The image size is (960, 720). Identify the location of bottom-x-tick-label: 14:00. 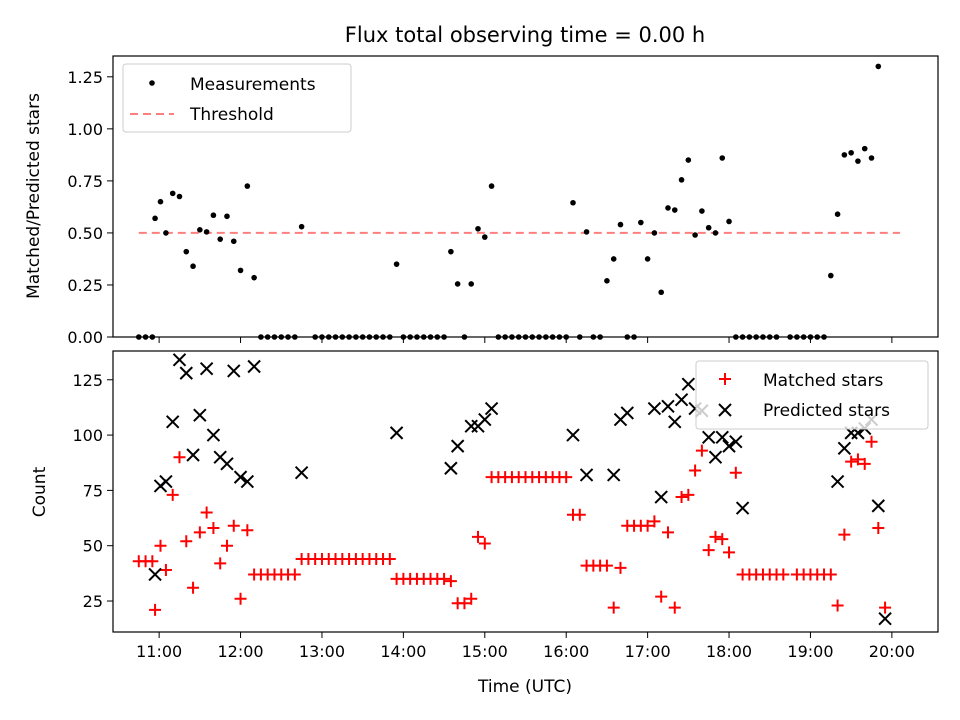
(403, 651).